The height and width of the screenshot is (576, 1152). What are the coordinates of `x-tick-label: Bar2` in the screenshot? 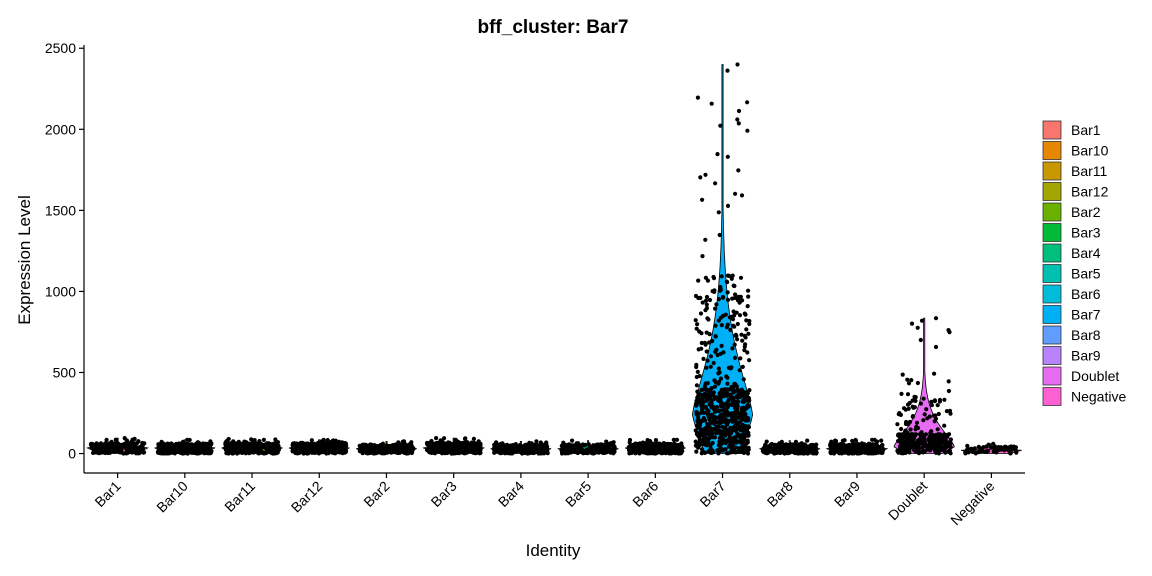 It's located at (376, 494).